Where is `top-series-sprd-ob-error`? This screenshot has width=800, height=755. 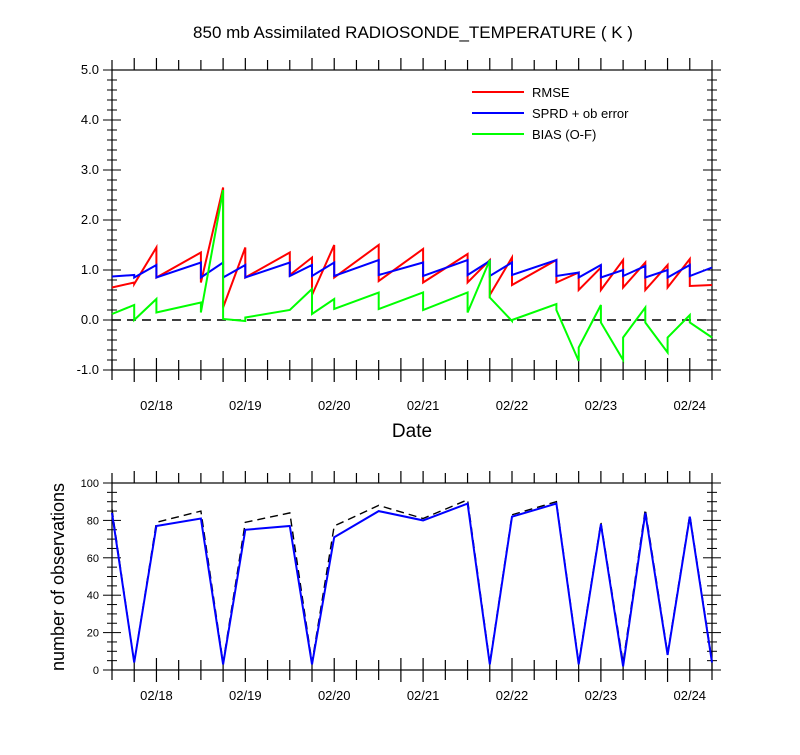 top-series-sprd-ob-error is located at coordinates (412, 269).